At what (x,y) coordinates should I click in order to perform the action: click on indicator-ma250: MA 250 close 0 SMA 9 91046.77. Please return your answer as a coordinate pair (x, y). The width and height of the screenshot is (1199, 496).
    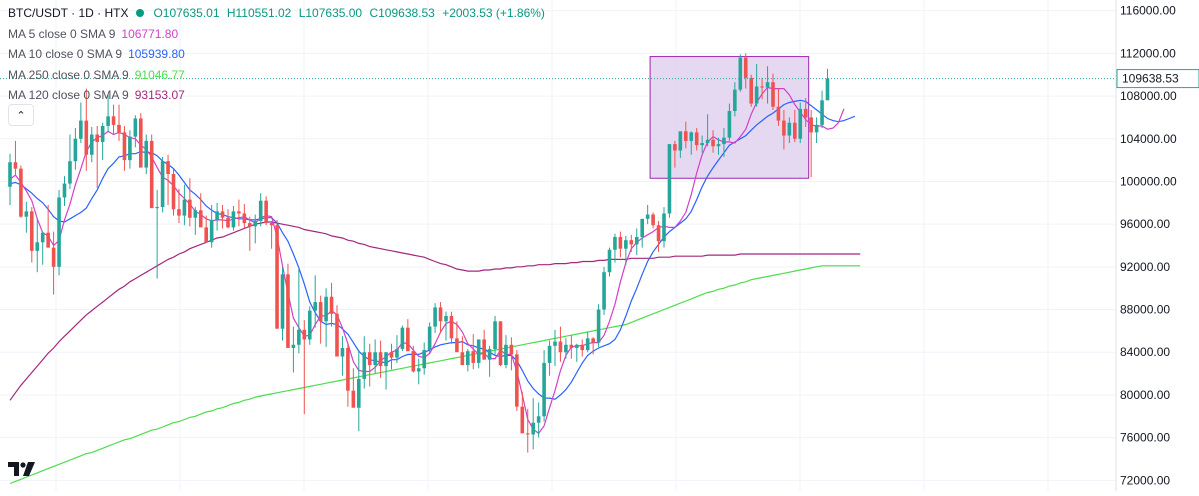
    Looking at the image, I should click on (278, 75).